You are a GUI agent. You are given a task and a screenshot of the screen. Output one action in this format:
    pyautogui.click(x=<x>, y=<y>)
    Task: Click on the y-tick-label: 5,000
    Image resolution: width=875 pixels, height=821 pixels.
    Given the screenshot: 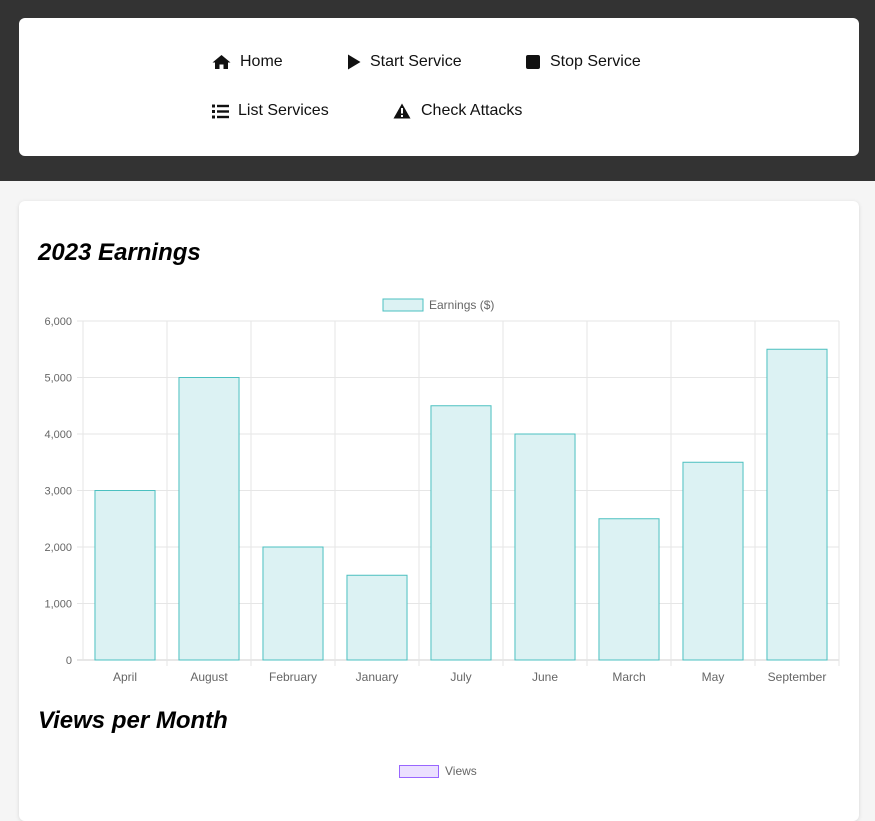 What is the action you would take?
    pyautogui.click(x=58, y=379)
    